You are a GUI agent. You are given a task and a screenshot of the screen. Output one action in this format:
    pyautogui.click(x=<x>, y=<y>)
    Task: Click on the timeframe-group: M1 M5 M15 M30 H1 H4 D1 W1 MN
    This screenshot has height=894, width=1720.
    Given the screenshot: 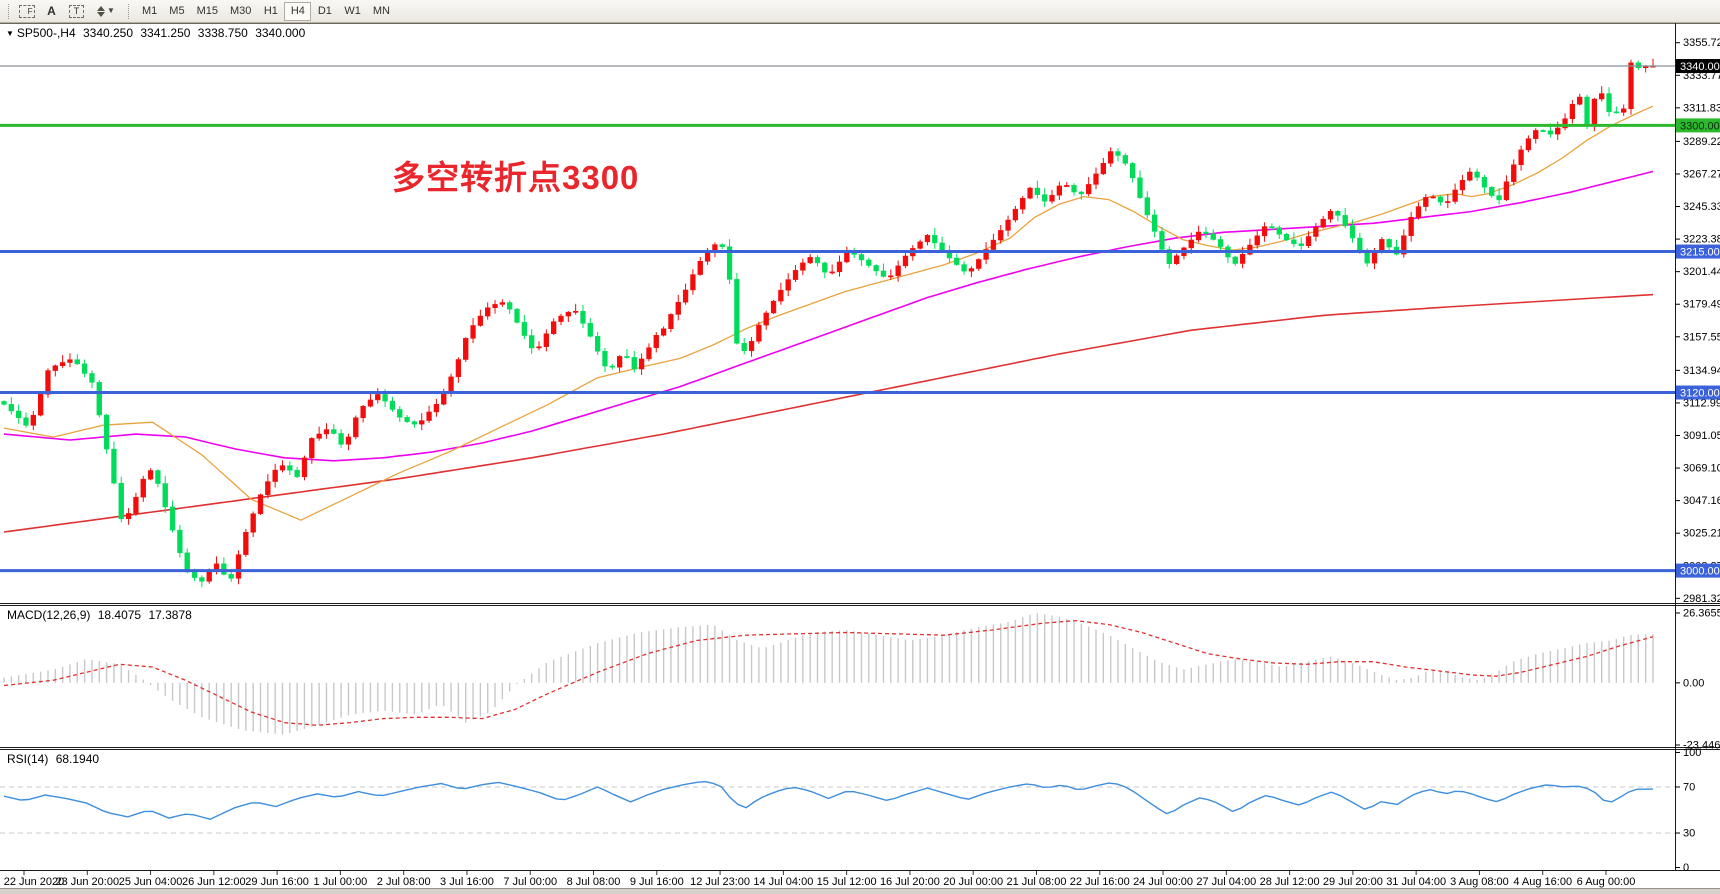 What is the action you would take?
    pyautogui.click(x=266, y=11)
    